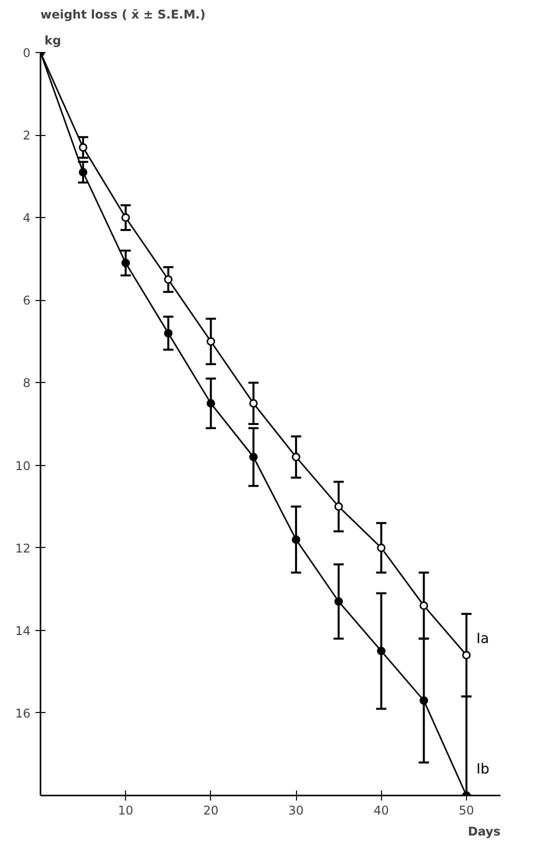  Describe the element at coordinates (484, 831) in the screenshot. I see `x-axis-title: Days` at that location.